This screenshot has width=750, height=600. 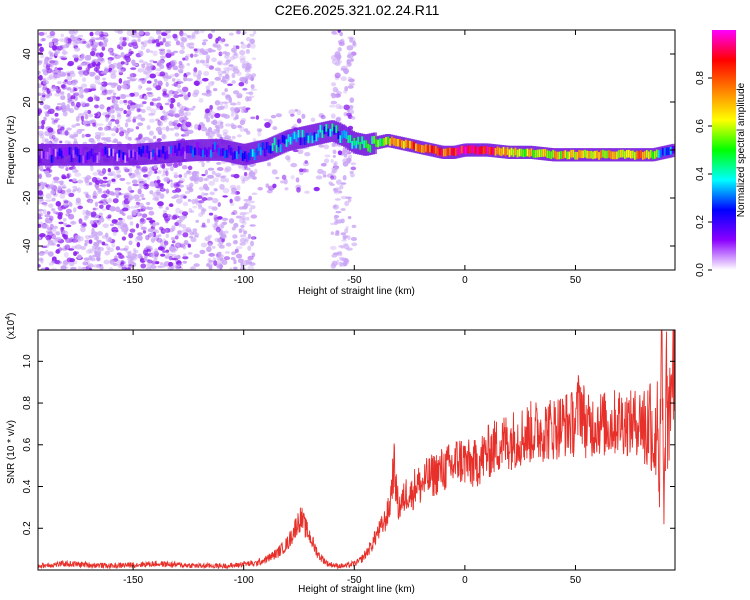 I want to click on x-tick-label: 0, so click(x=465, y=580).